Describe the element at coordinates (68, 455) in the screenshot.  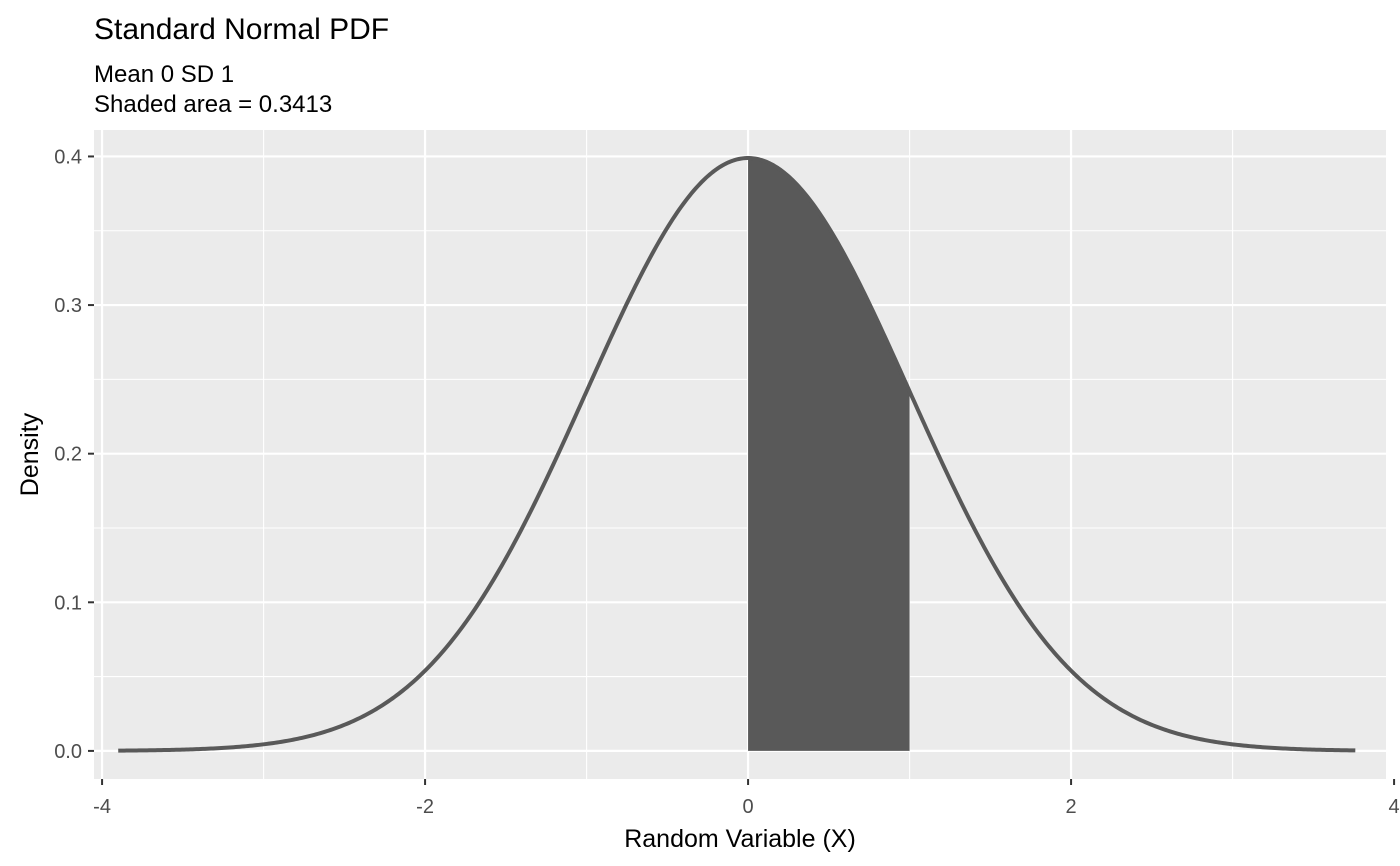
I see `y-tick-label: 0.2` at that location.